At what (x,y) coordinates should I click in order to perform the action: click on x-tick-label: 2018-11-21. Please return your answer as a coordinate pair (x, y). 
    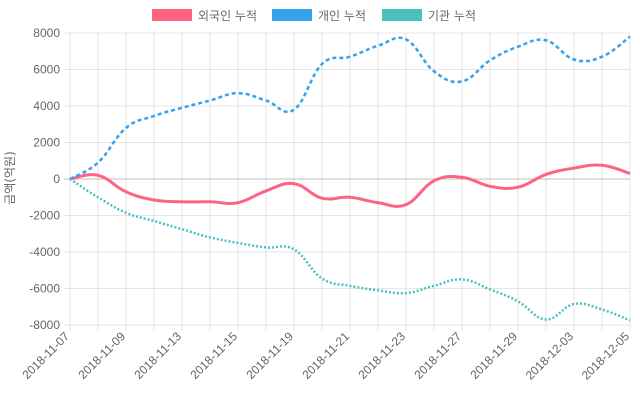
    Looking at the image, I should click on (325, 355).